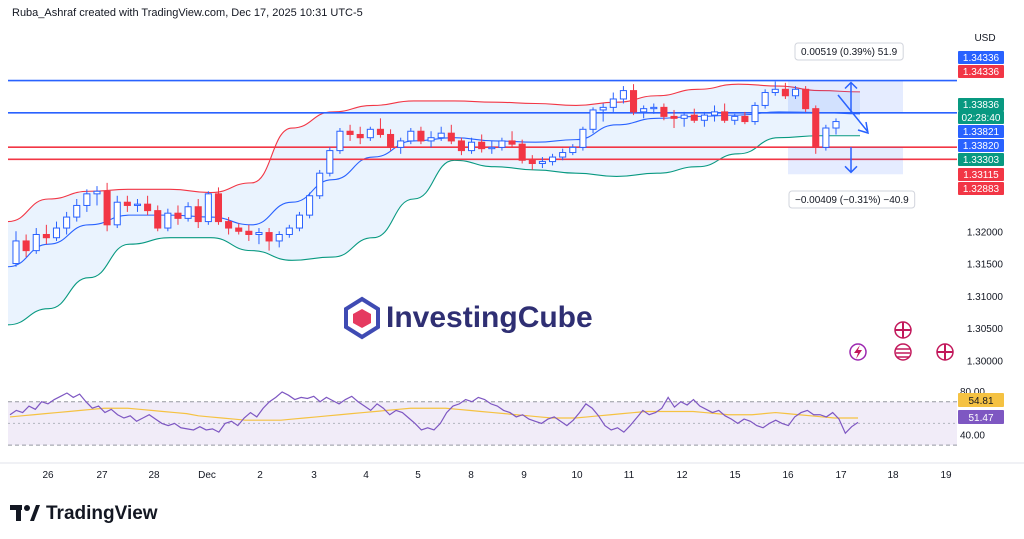 The width and height of the screenshot is (1024, 539). Describe the element at coordinates (903, 352) in the screenshot. I see `us-flag-icon` at that location.